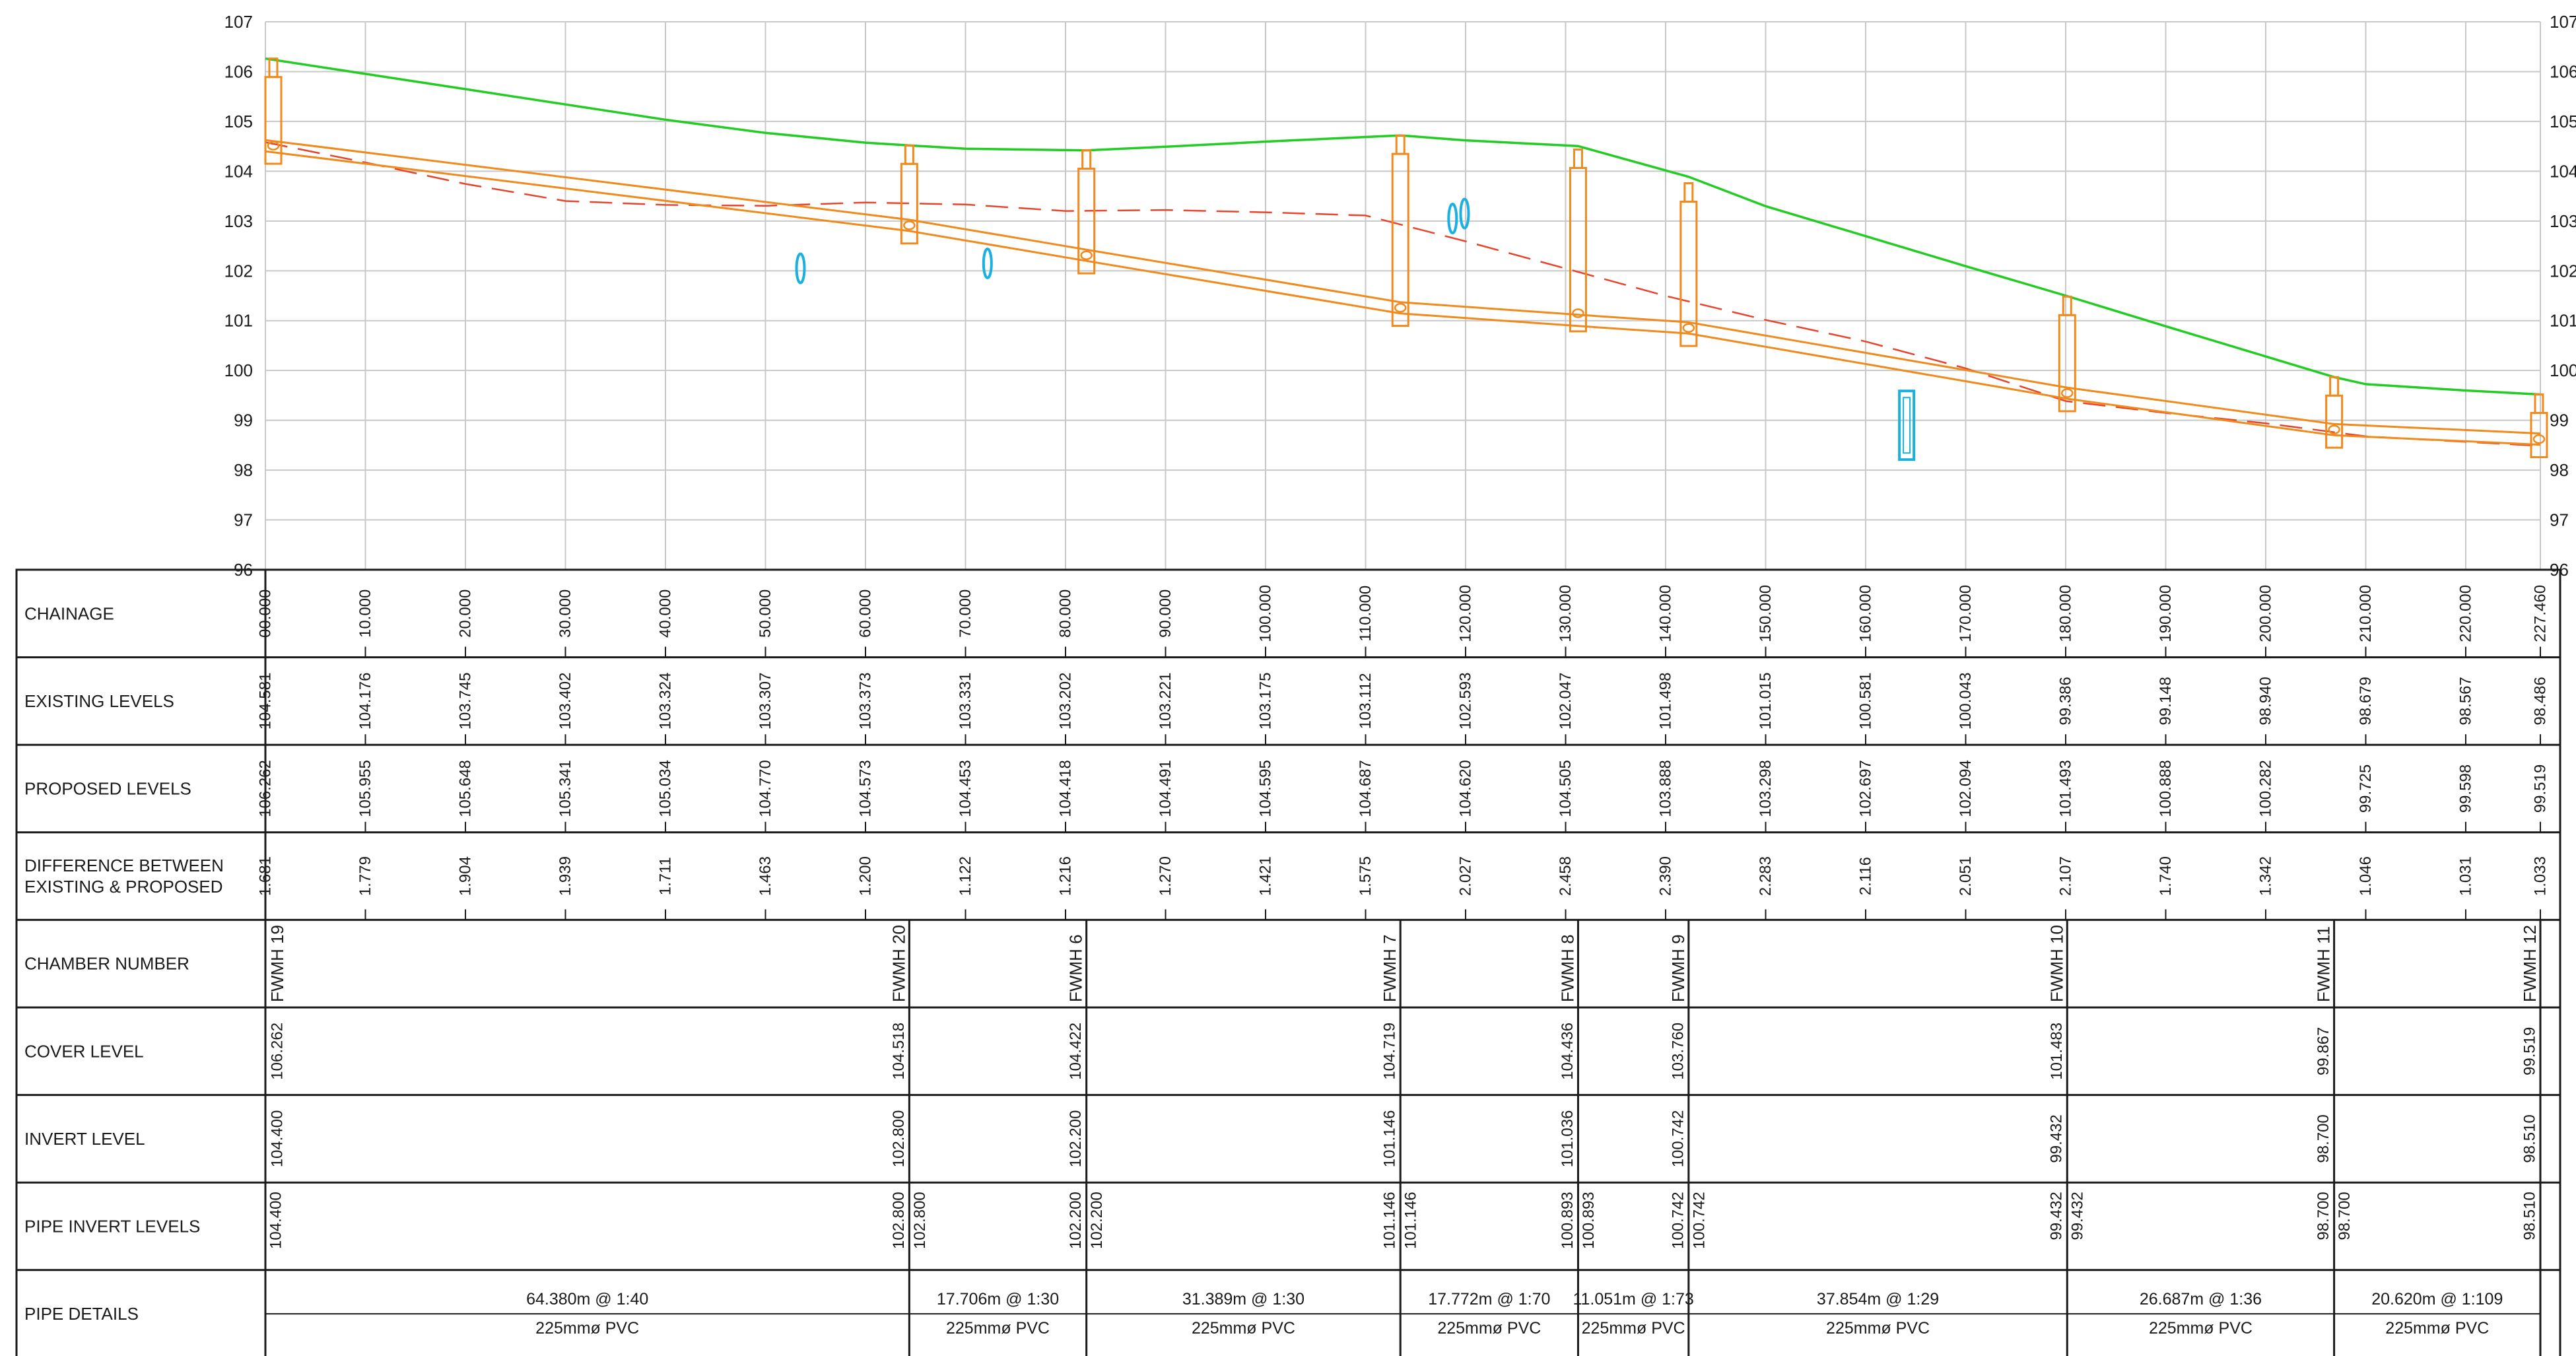 The image size is (2576, 1356). I want to click on station-proposed-value: 104.418, so click(1065, 789).